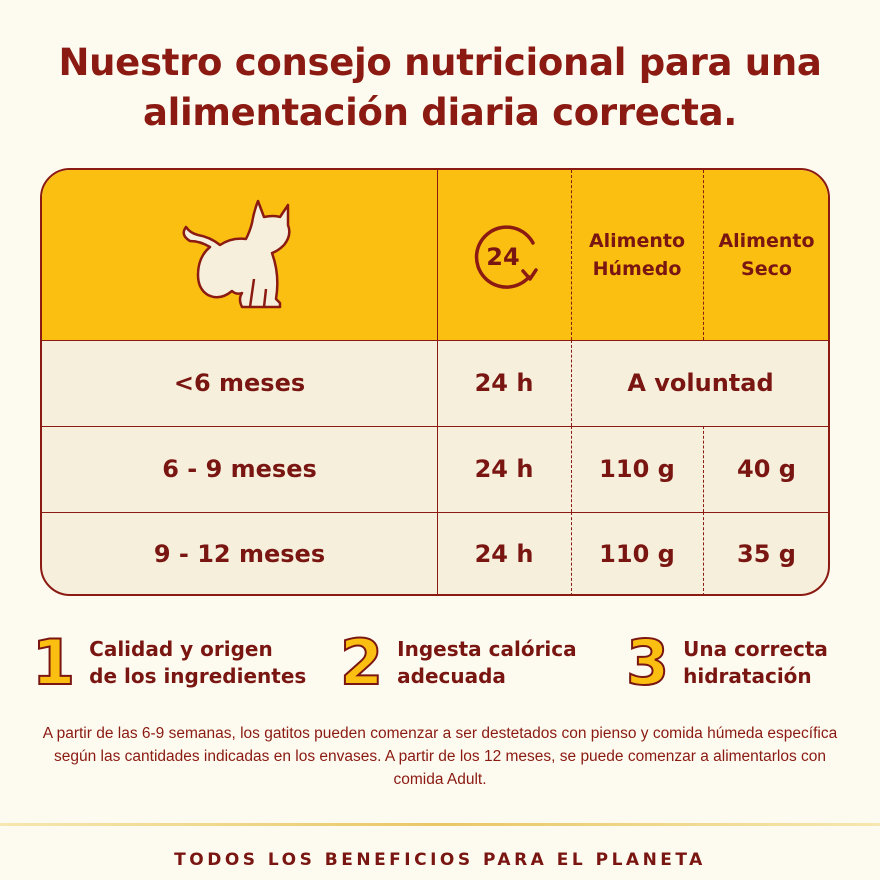 The height and width of the screenshot is (880, 880). I want to click on footer-divider, so click(440, 824).